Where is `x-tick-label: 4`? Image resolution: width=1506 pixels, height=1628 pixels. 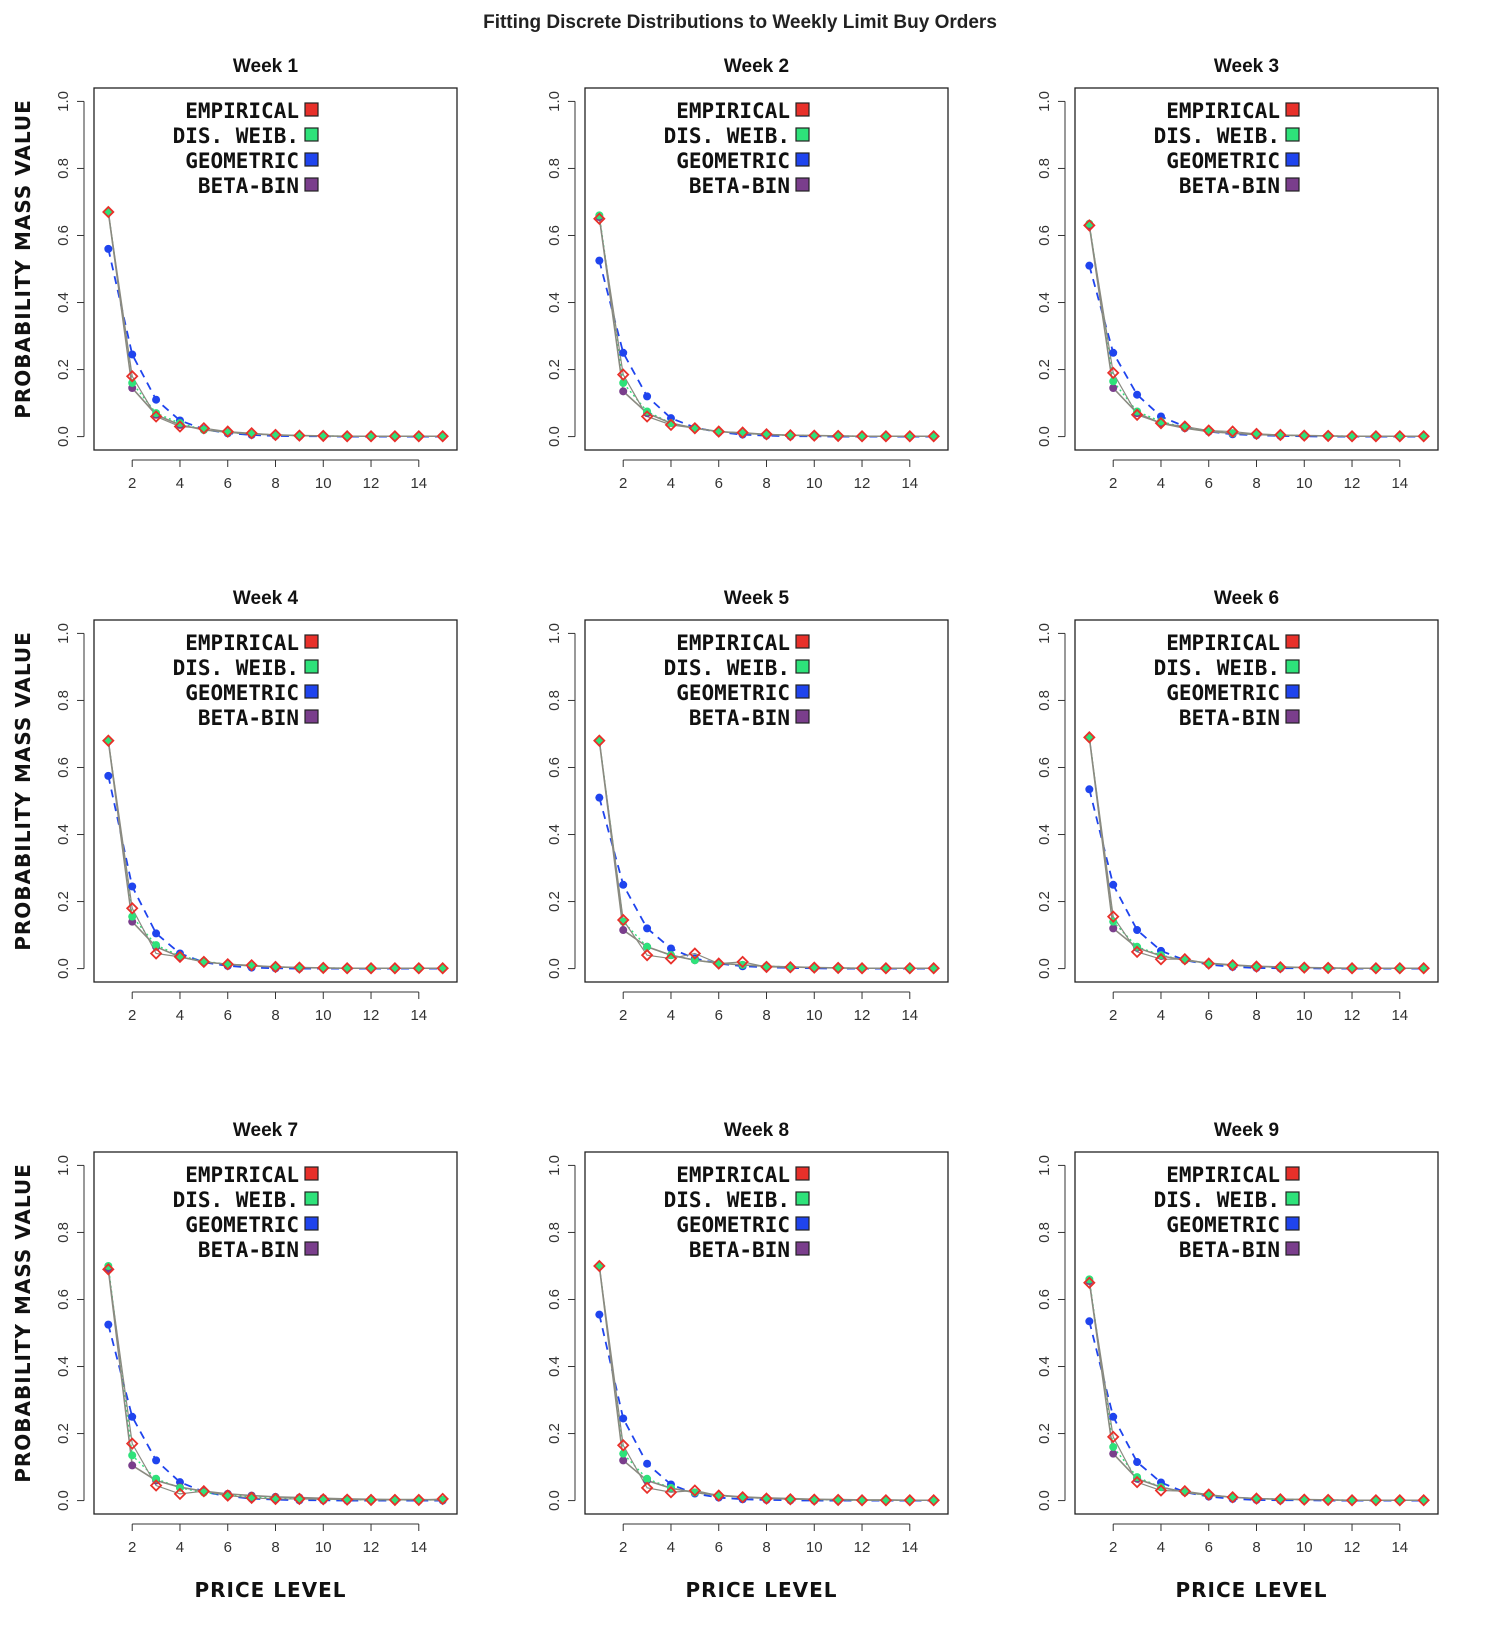
x-tick-label: 4 is located at coordinates (671, 1547).